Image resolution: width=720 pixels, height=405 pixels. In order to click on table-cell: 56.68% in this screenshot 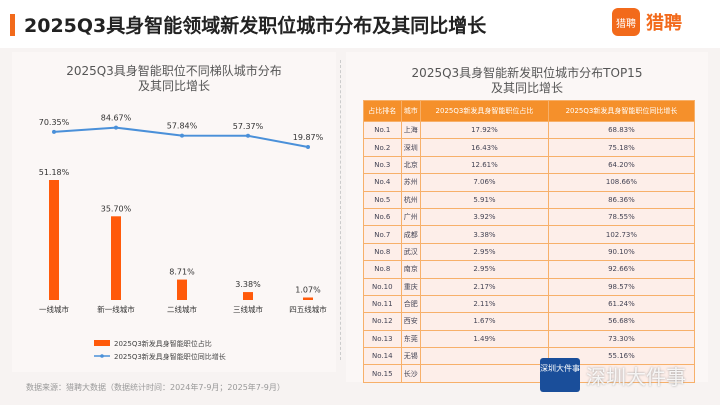, I will do `click(621, 321)`.